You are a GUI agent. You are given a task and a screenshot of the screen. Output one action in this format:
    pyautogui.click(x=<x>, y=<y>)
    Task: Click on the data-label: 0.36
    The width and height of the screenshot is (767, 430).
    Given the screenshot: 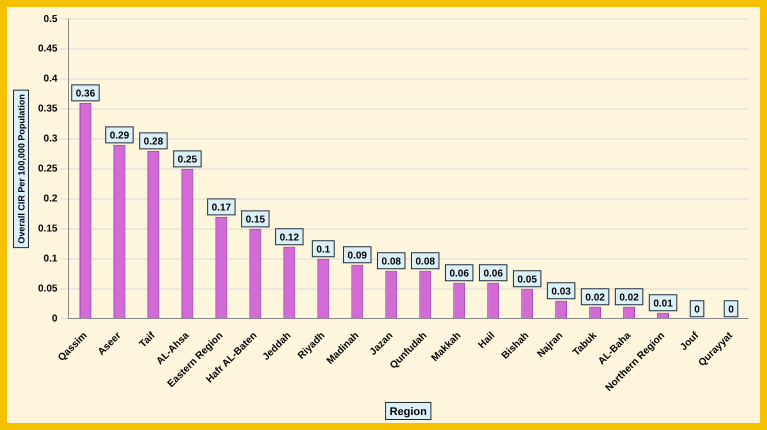 What is the action you would take?
    pyautogui.click(x=86, y=94)
    